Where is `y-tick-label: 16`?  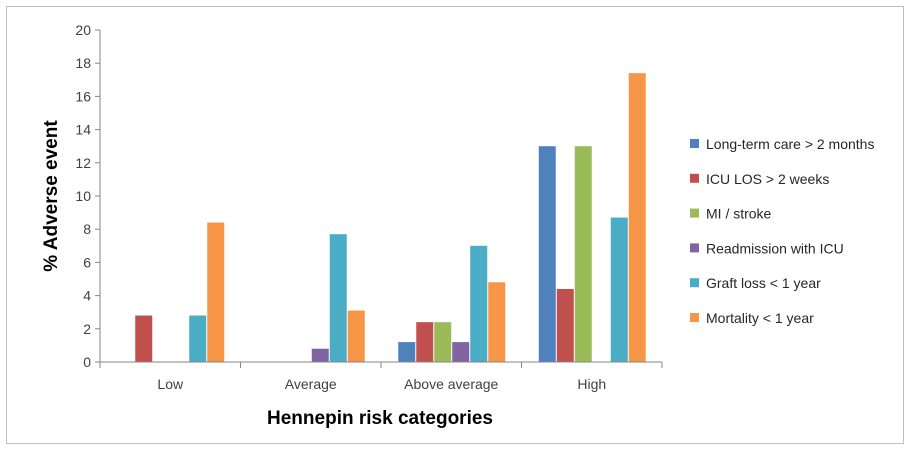
y-tick-label: 16 is located at coordinates (83, 96).